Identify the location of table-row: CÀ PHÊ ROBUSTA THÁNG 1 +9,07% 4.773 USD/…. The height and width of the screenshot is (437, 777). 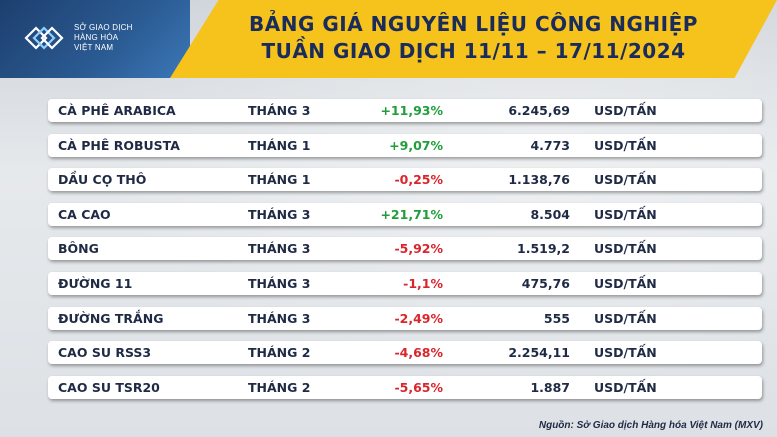
(405, 145).